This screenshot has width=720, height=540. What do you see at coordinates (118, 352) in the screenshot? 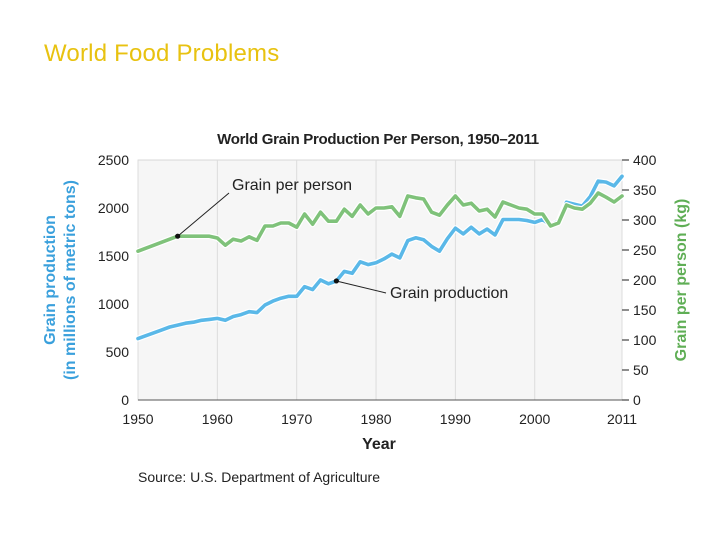
I see `y-left-tick-label: 500` at bounding box center [118, 352].